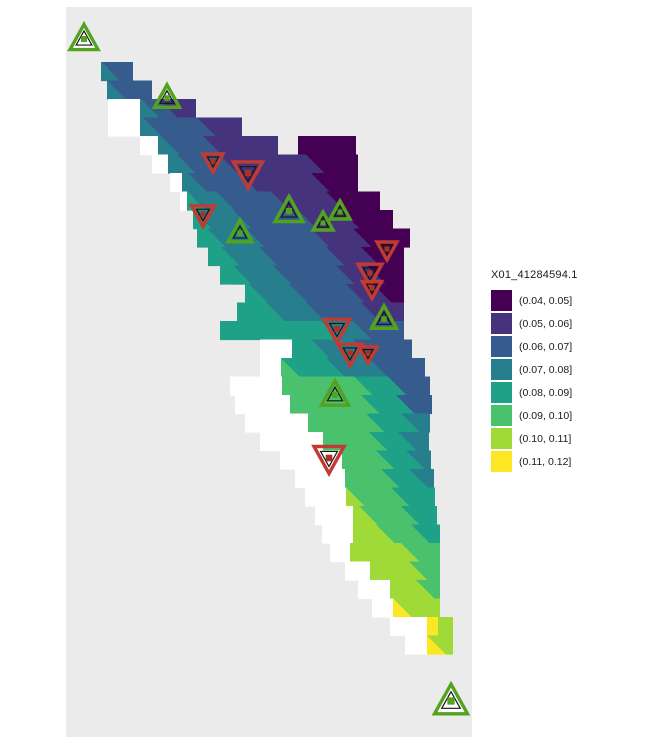 Image resolution: width=650 pixels, height=755 pixels. What do you see at coordinates (546, 323) in the screenshot?
I see `legend-bin-label: (0.05, 0.06]` at bounding box center [546, 323].